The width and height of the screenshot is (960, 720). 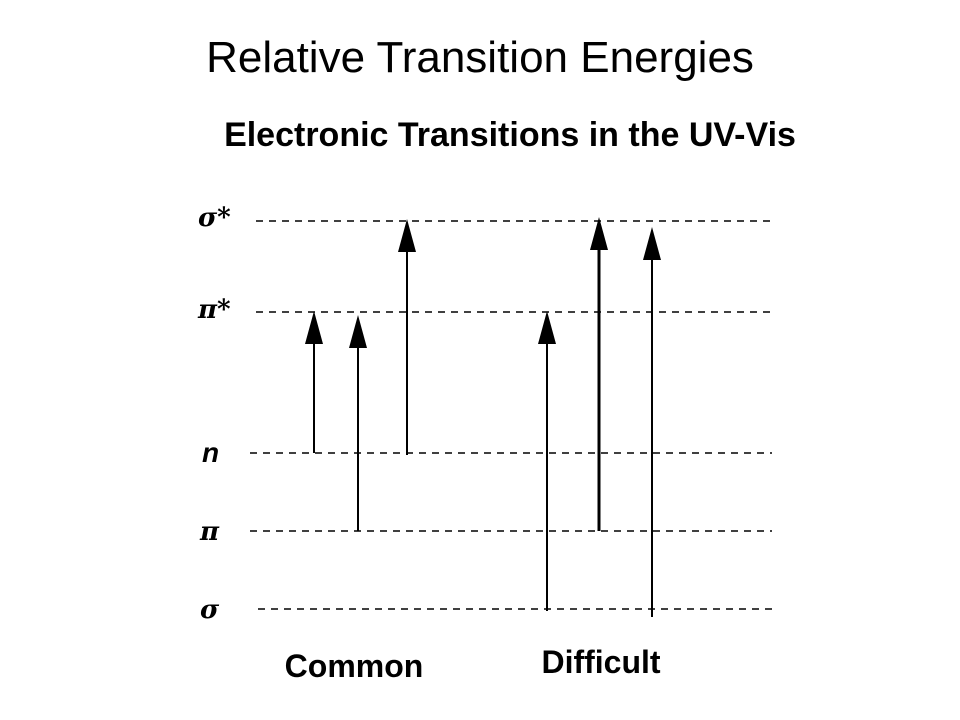 I want to click on slide-title: Relative Transition Energies, so click(x=480, y=57).